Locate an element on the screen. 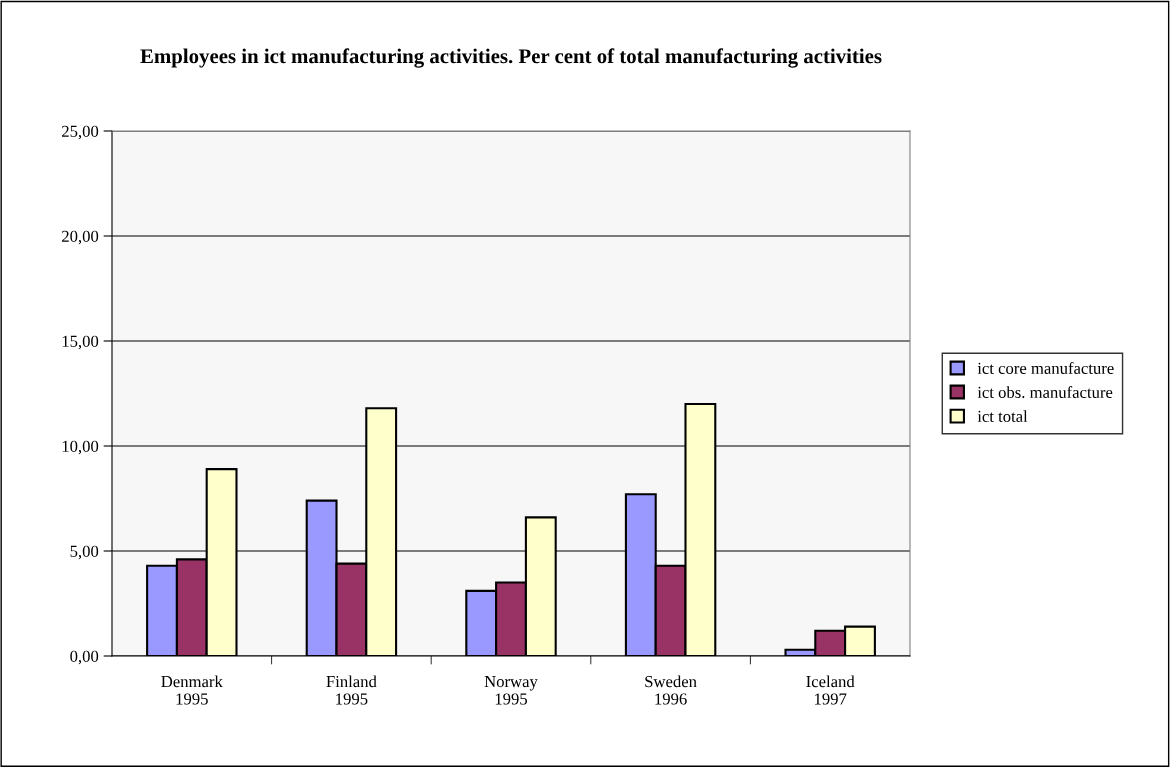 The width and height of the screenshot is (1171, 767). y-tick-label: 0,00 is located at coordinates (84, 657).